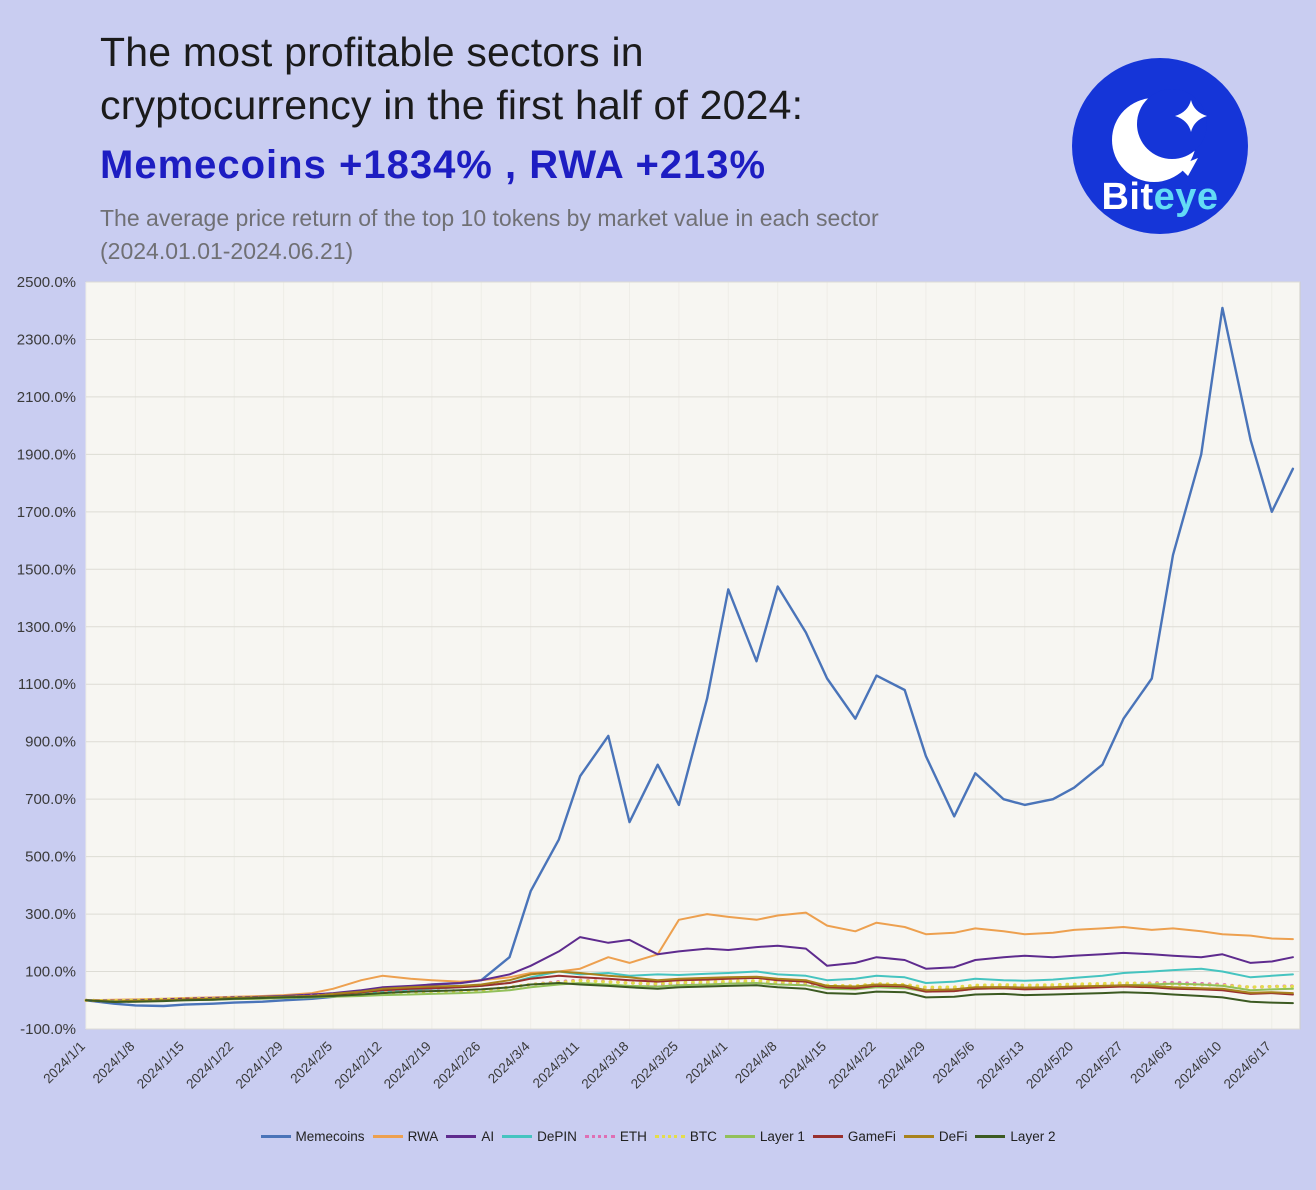  I want to click on svg-text: 2024/6/3, so click(1151, 1063).